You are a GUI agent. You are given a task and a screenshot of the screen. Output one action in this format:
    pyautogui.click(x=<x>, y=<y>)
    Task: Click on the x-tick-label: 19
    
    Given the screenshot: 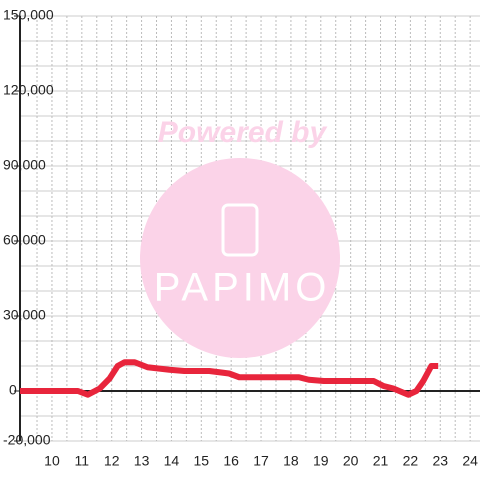 What is the action you would take?
    pyautogui.click(x=321, y=461)
    